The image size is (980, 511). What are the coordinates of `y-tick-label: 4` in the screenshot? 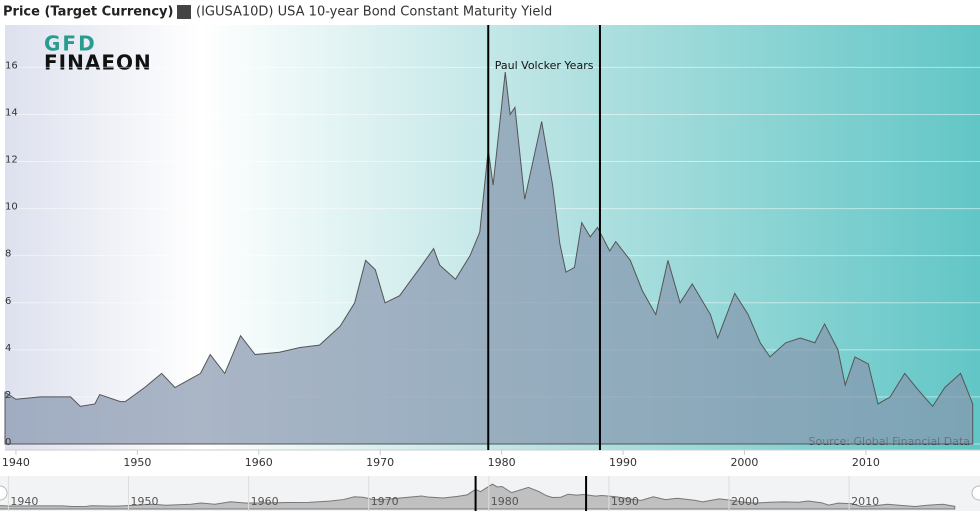 It's located at (8, 348).